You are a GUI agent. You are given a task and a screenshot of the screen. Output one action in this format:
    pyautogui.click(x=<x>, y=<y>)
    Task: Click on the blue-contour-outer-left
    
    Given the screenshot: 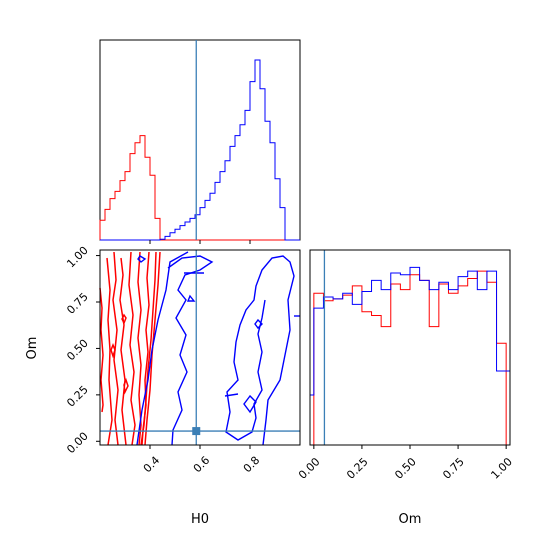 What is the action you would take?
    pyautogui.click(x=175, y=348)
    